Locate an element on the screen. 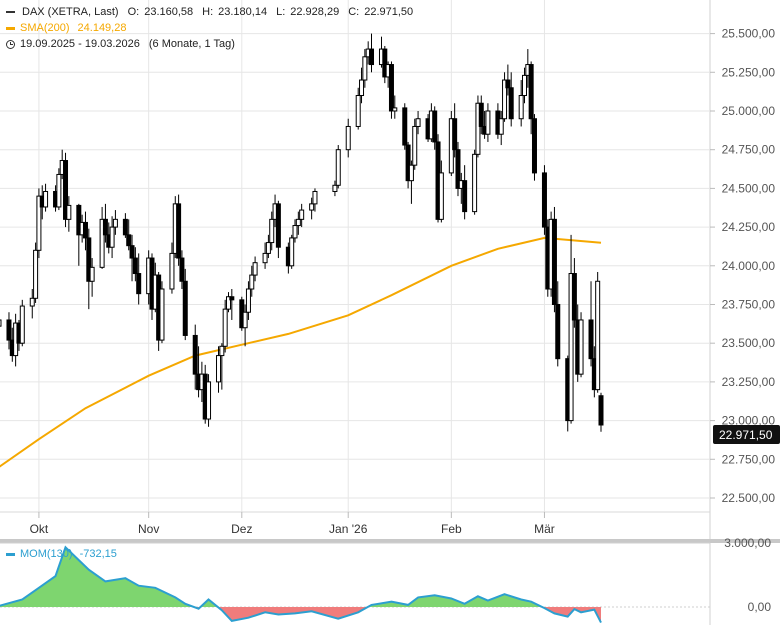  y-tick-label: 25.250,00 is located at coordinates (749, 72).